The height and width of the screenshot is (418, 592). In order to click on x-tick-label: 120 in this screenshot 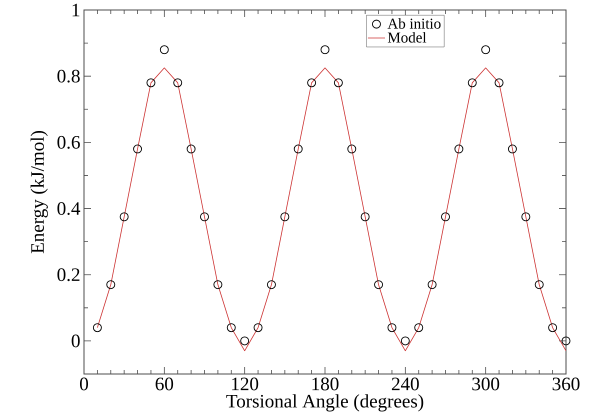, I will do `click(245, 384)`.